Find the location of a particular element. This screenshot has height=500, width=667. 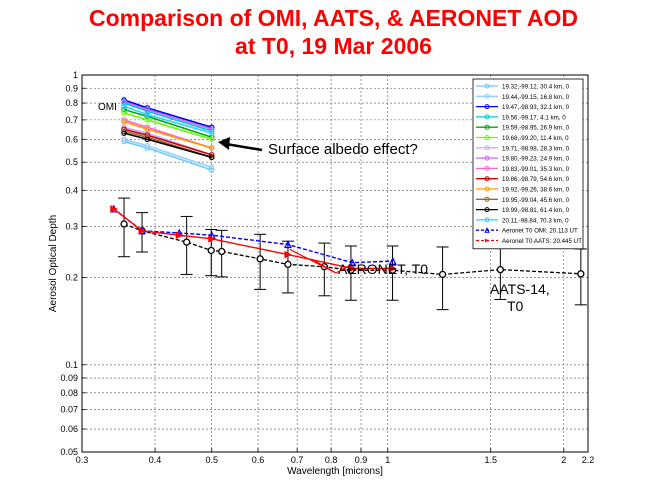

x-axis-ticks: 0.3 0.4 0.5 0.6 0.7 0.8 0.9 1 1.5 2 2.2 is located at coordinates (335, 456).